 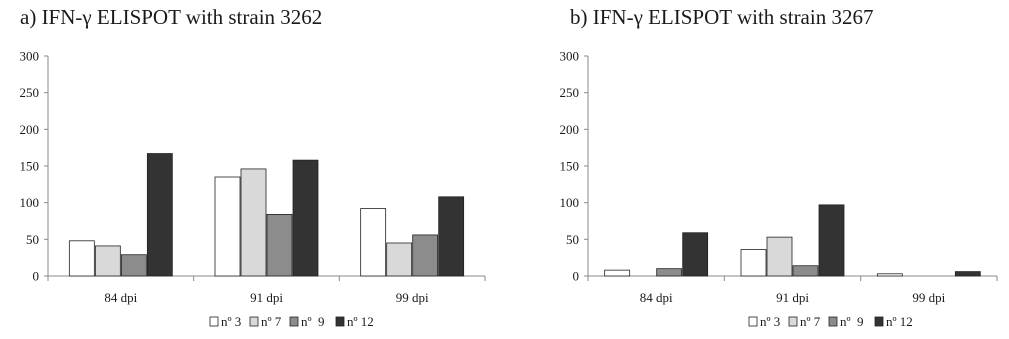 What do you see at coordinates (171, 17) in the screenshot?
I see `chart-title: a) IFN-γ ELISPOT with strain 3262` at bounding box center [171, 17].